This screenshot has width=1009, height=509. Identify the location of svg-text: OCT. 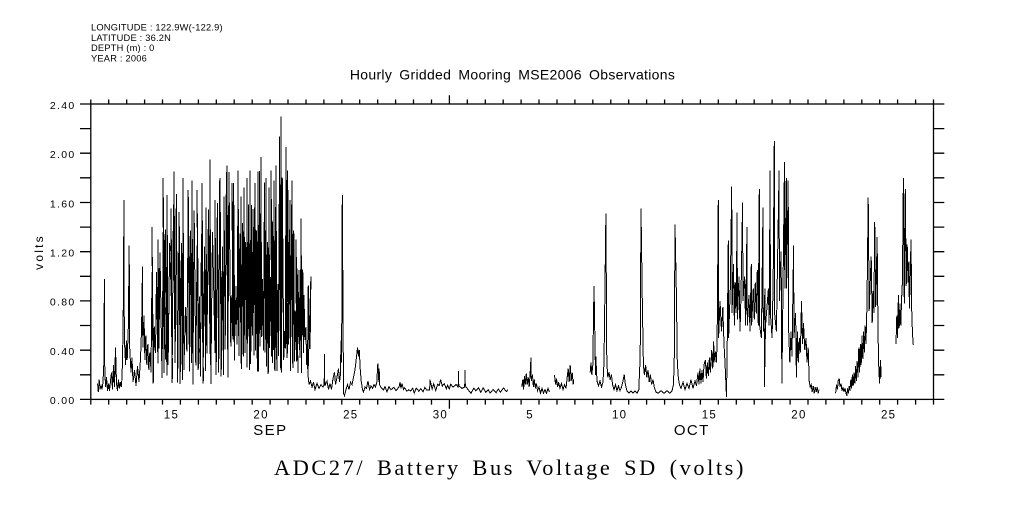
(692, 430).